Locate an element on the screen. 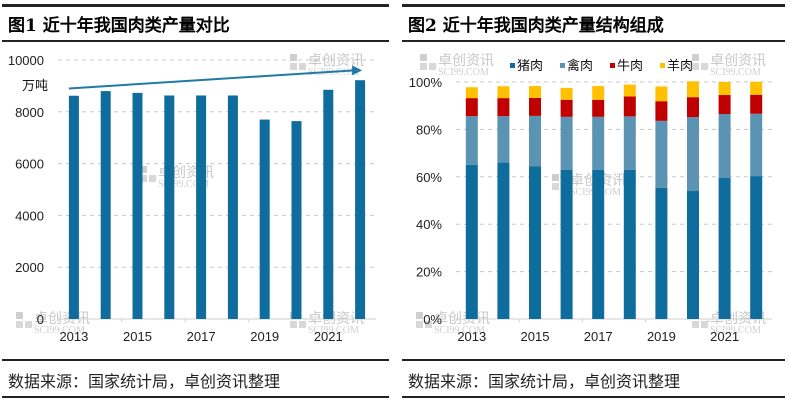 This screenshot has width=791, height=406. bar-segment-牛肉-2020 is located at coordinates (693, 107).